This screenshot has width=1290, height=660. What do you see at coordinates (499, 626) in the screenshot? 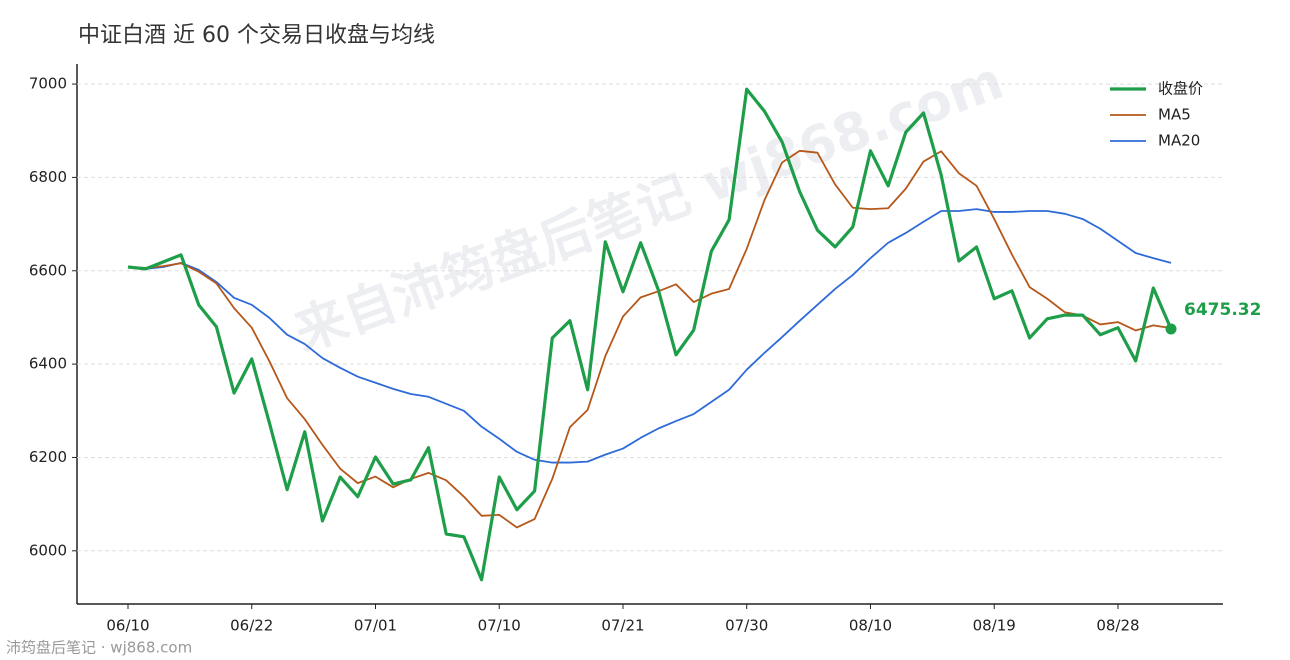
I see `x-tick-label: 07/10` at bounding box center [499, 626].